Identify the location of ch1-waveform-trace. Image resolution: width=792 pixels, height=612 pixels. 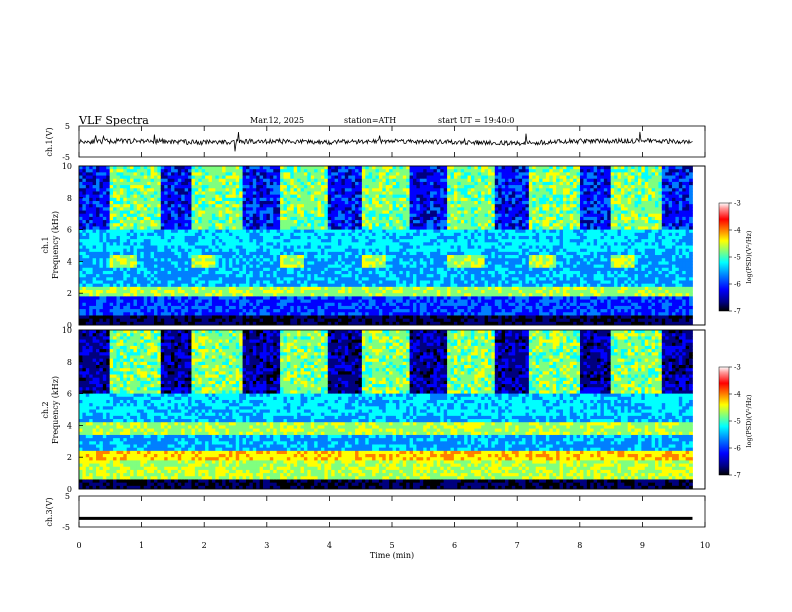
(385, 141).